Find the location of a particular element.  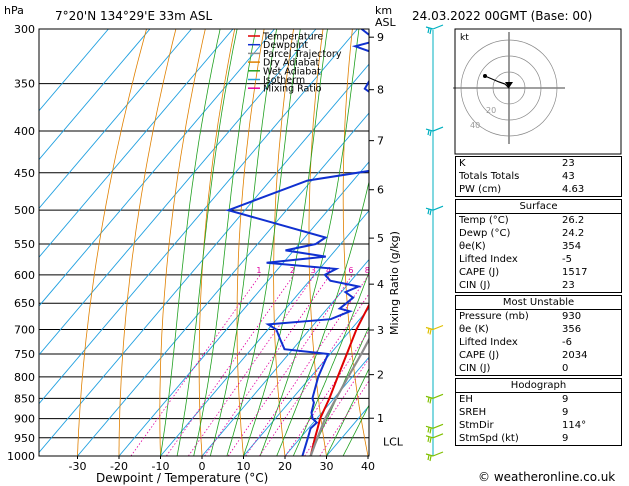

pressure-tick-label: 900 is located at coordinates (24, 419).